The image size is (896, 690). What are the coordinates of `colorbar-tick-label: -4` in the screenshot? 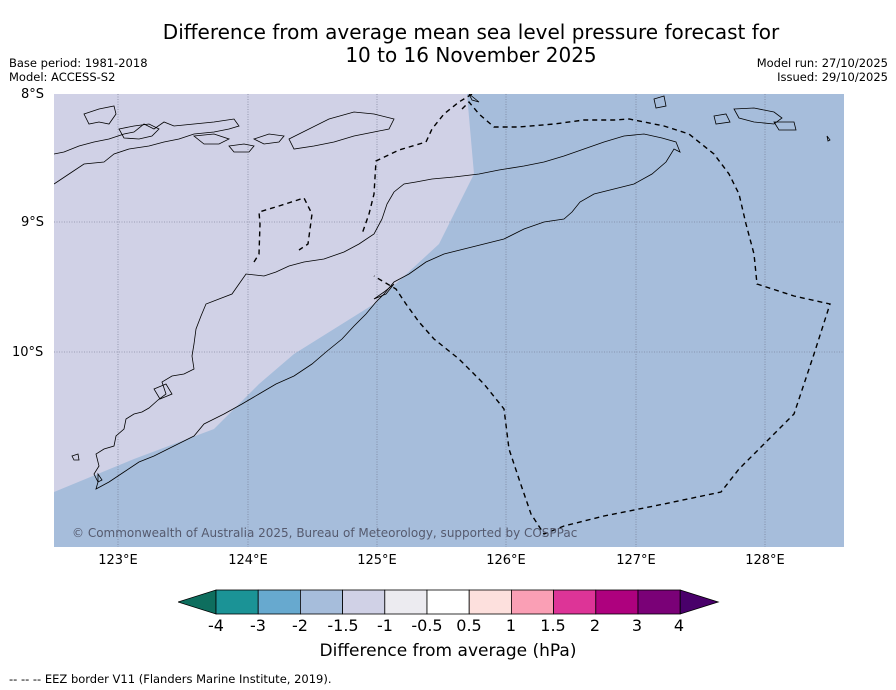 It's located at (216, 625).